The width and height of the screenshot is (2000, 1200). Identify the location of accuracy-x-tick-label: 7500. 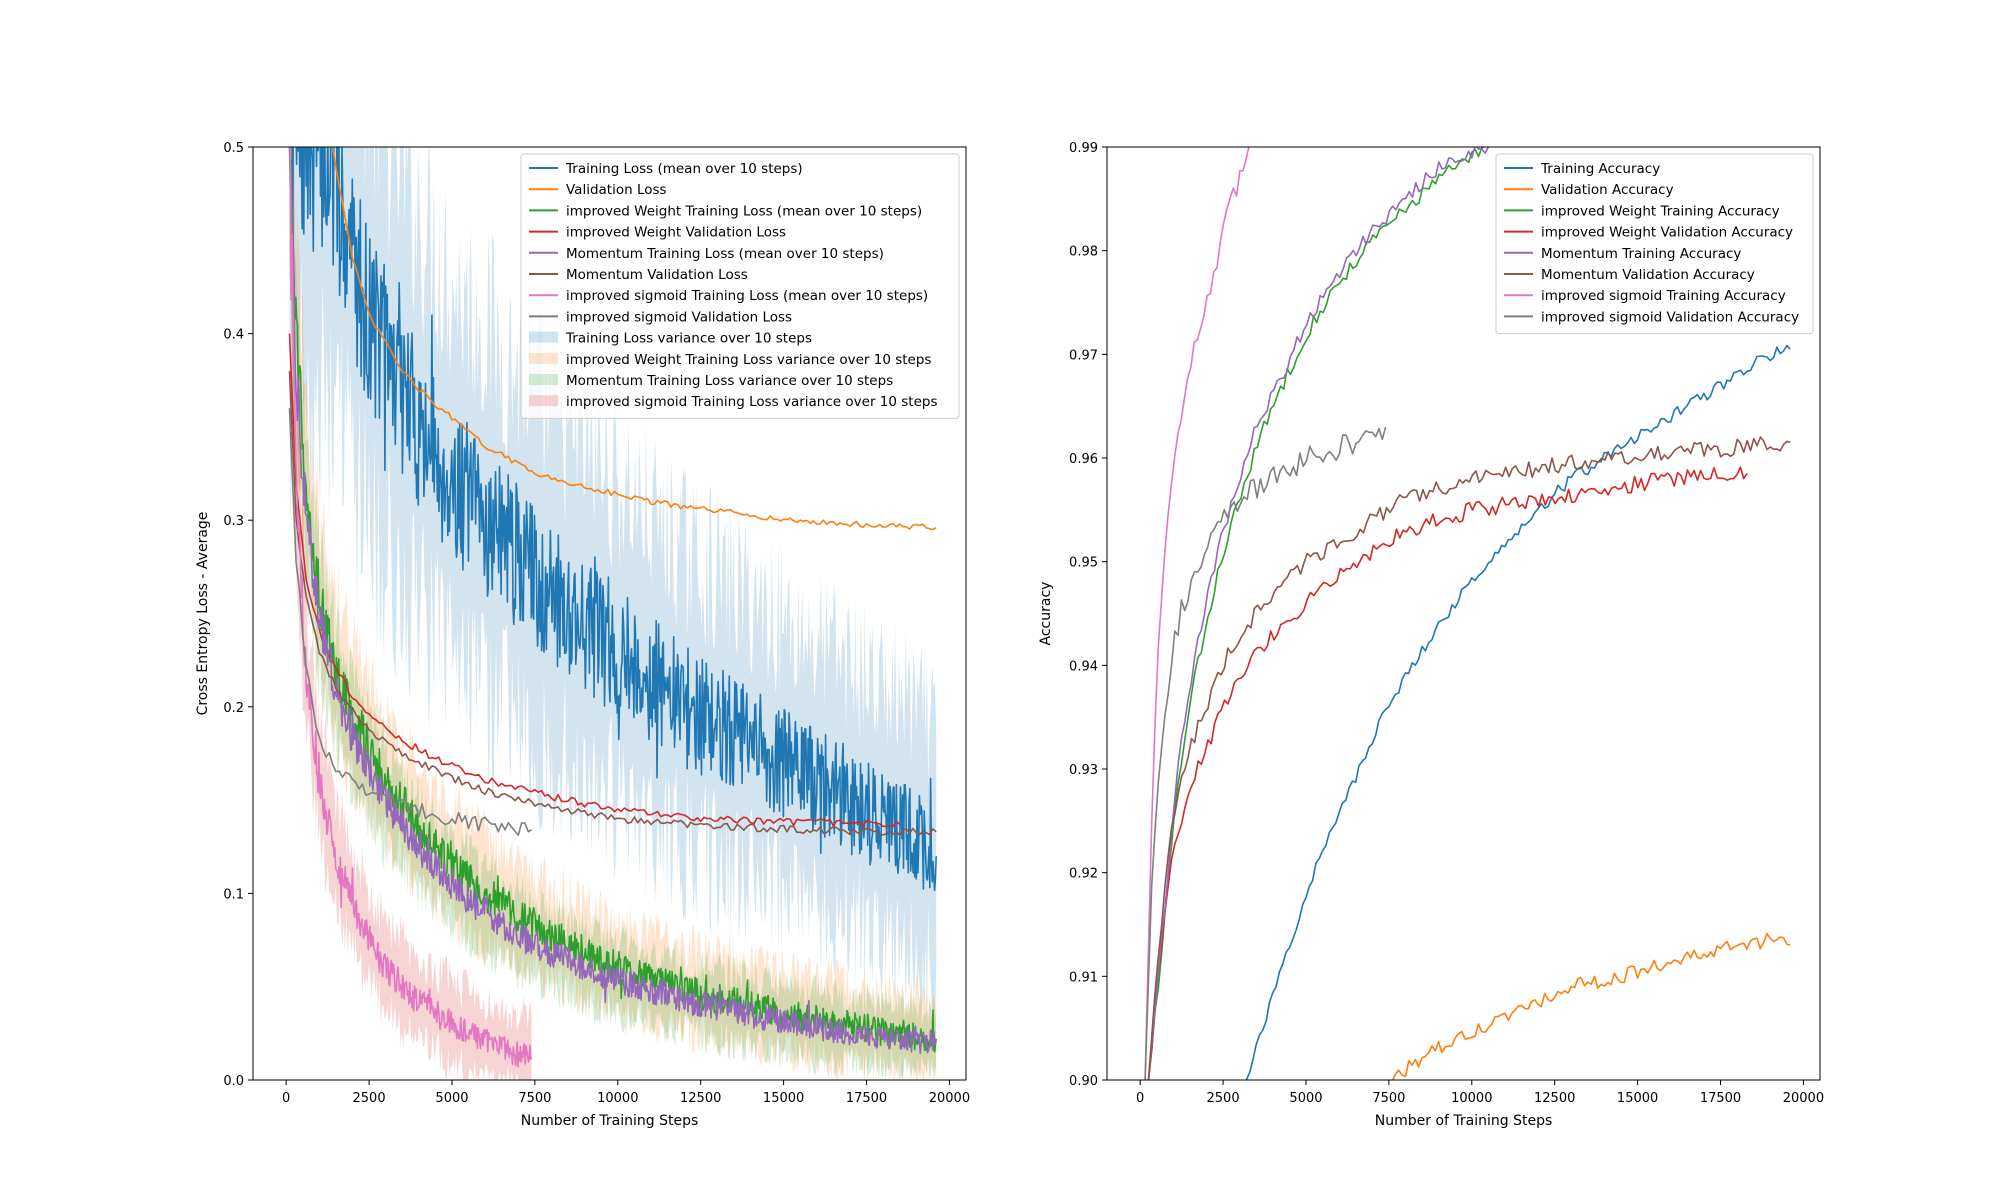
(1388, 1098).